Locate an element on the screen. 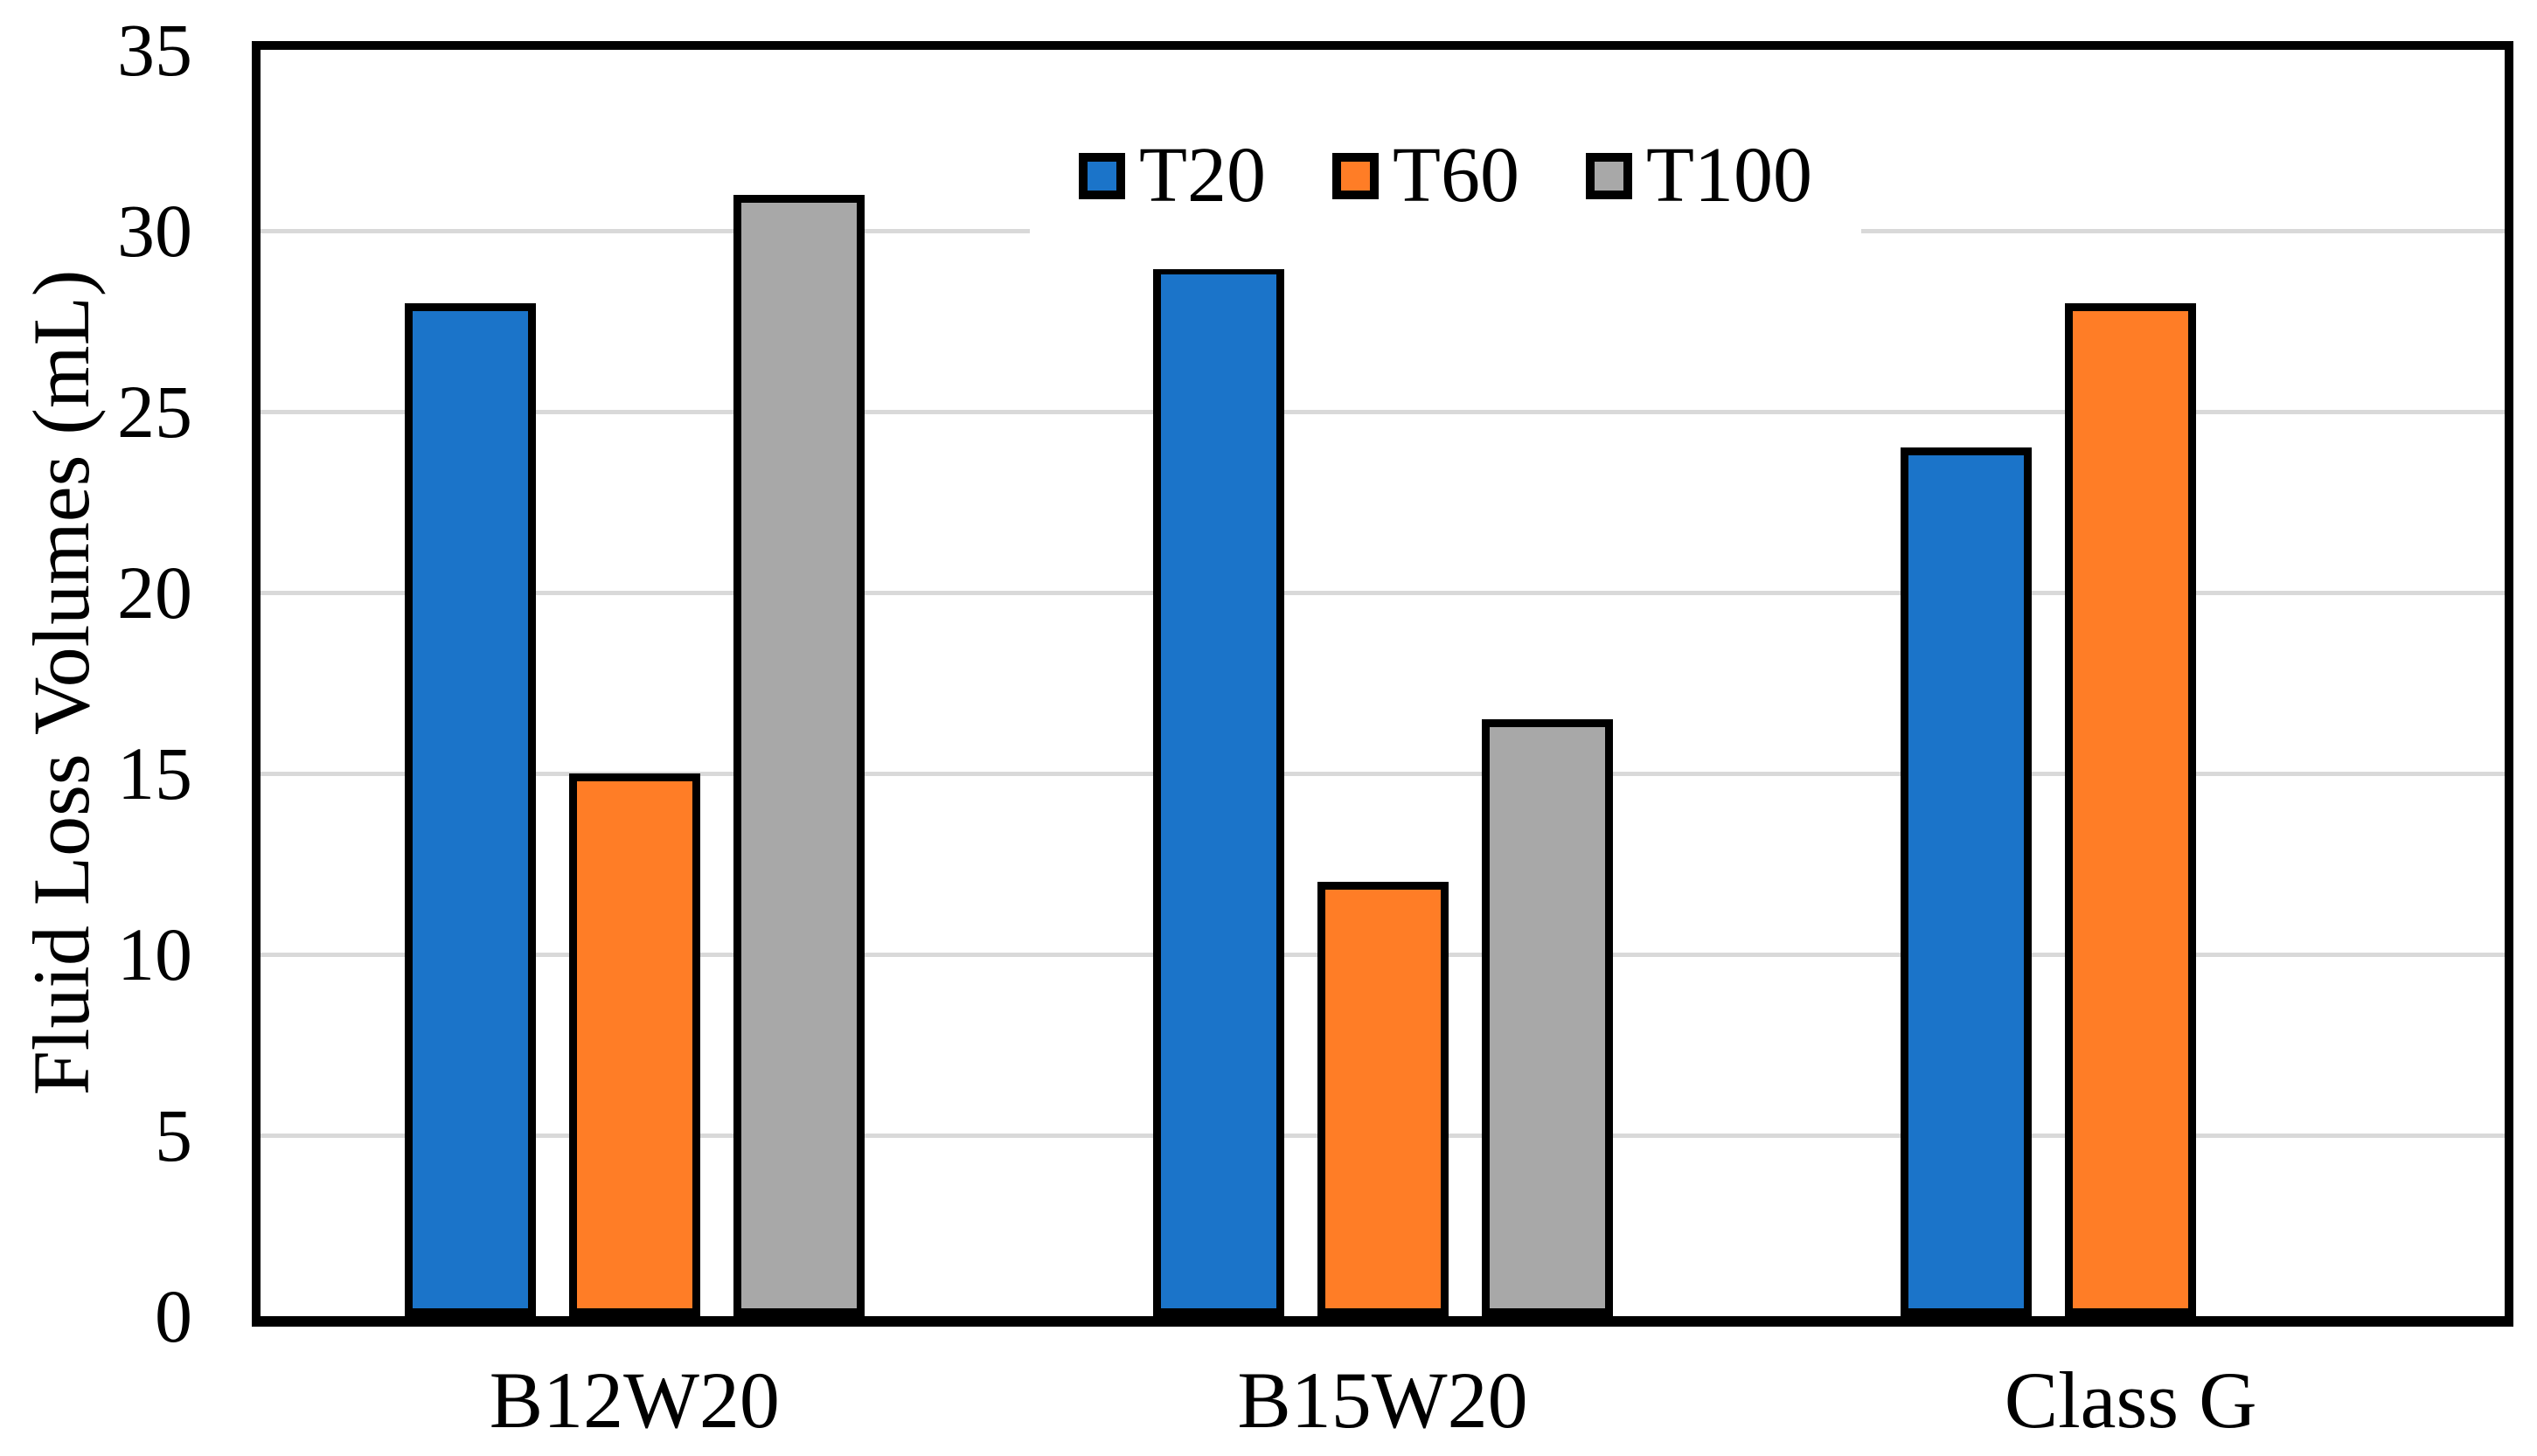 This screenshot has width=2537, height=1456. y-tick-label-5: 5 is located at coordinates (173, 1135).